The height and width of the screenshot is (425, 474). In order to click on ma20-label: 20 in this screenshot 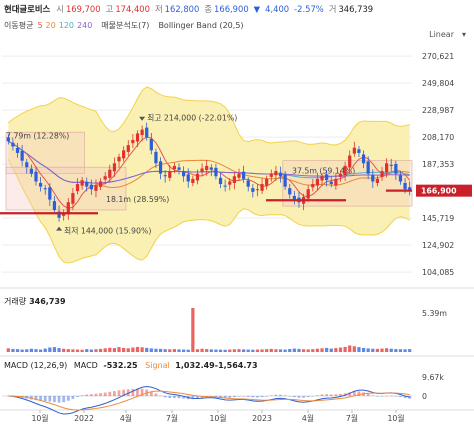, I will do `click(50, 25)`.